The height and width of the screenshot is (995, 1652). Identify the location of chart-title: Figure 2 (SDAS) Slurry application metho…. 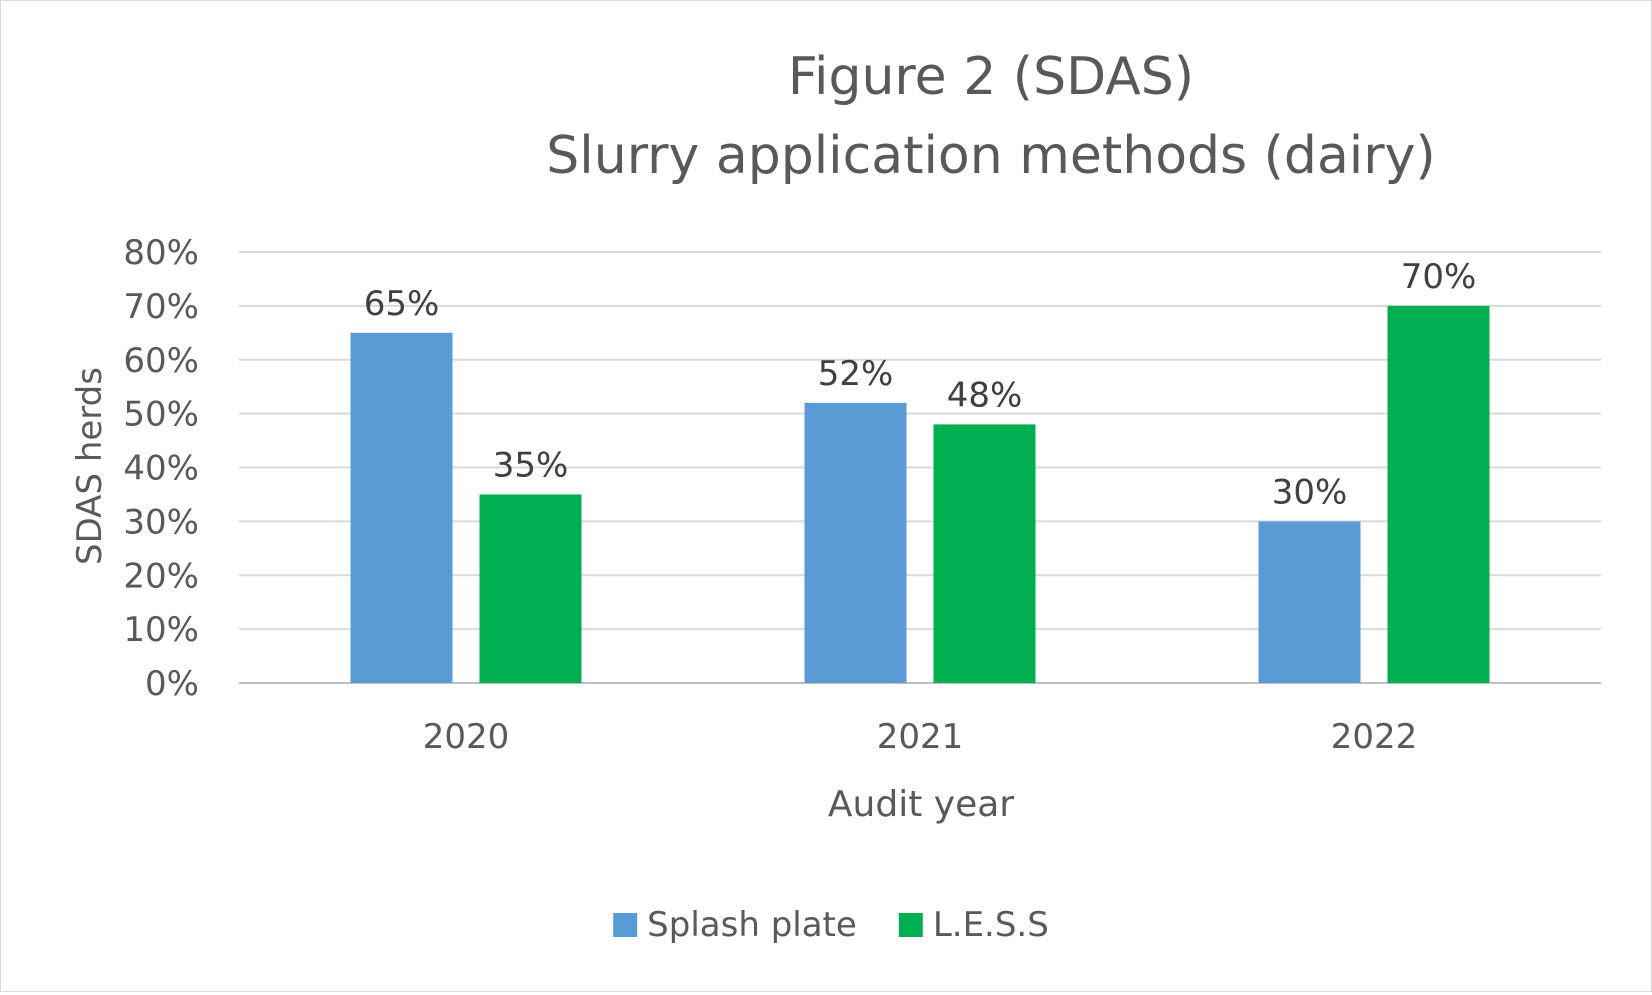
(990, 116).